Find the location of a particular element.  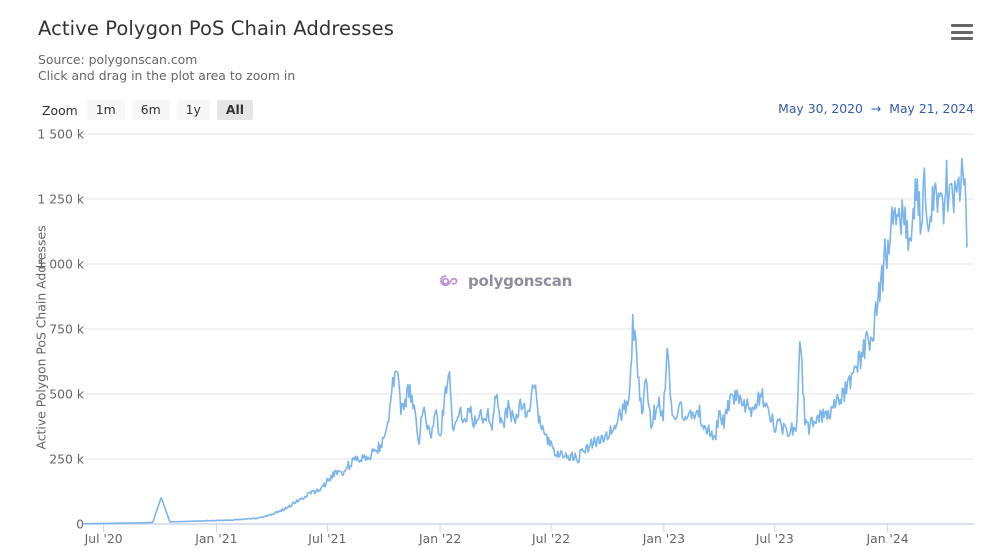

subtitle-source: Source: polygonscan.com is located at coordinates (118, 59).